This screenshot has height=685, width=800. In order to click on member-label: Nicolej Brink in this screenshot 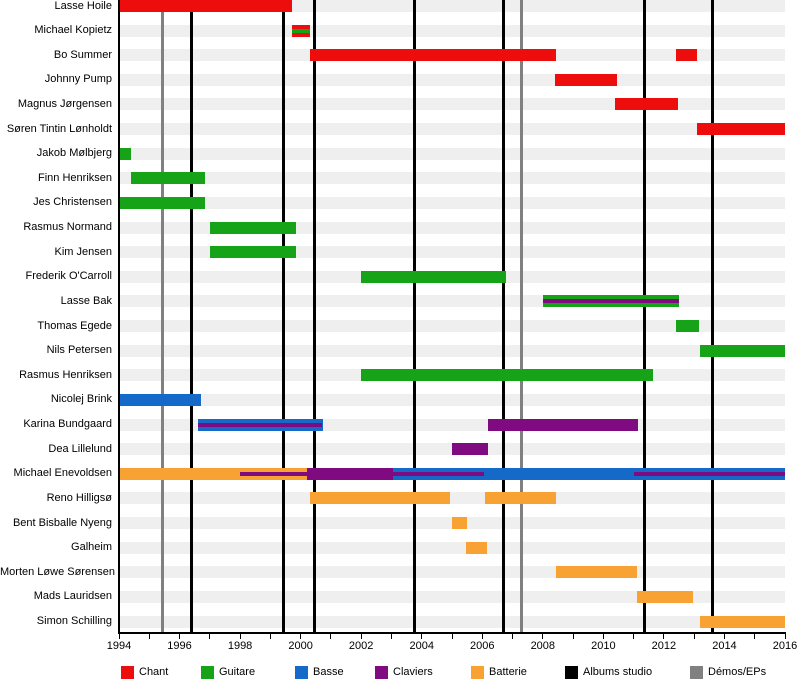, I will do `click(81, 399)`.